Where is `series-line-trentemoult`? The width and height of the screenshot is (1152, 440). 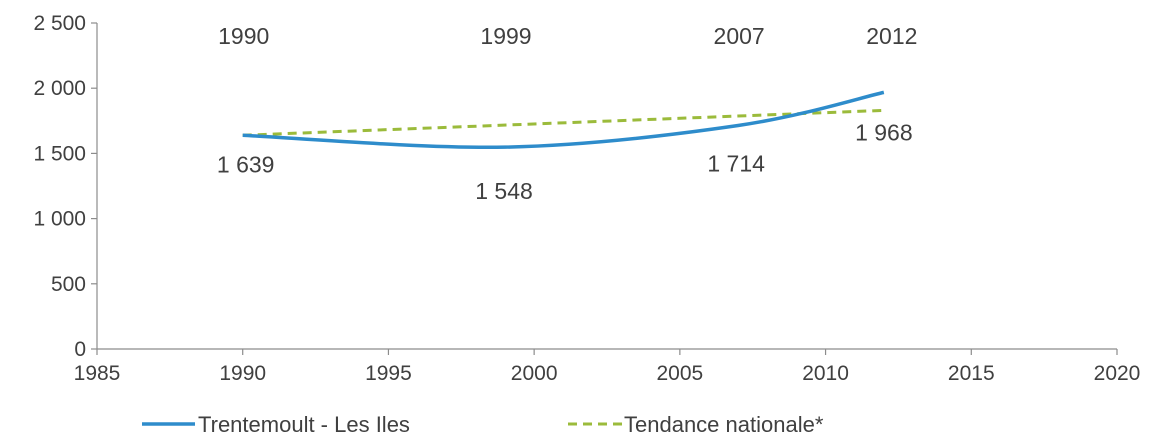 series-line-trentemoult is located at coordinates (563, 120).